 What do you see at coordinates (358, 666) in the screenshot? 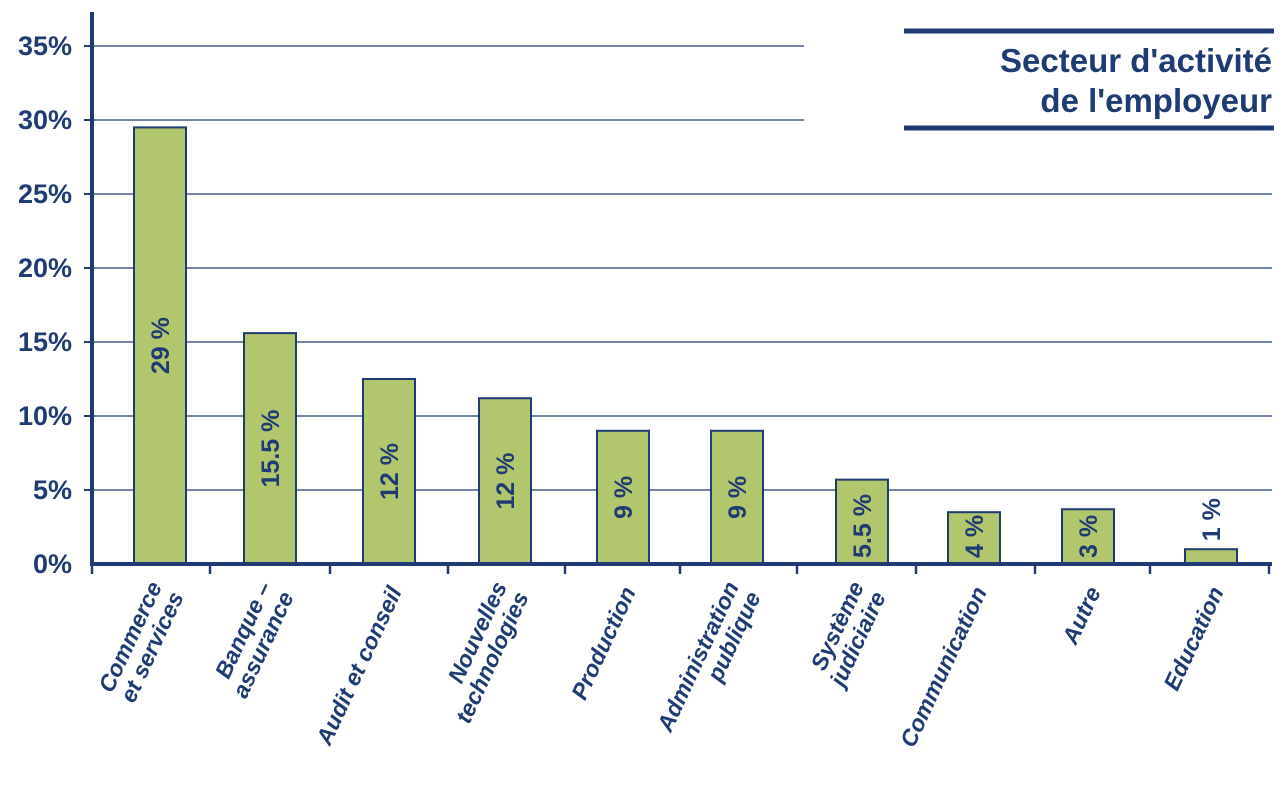
I see `x-tick-label: Audit et conseil` at bounding box center [358, 666].